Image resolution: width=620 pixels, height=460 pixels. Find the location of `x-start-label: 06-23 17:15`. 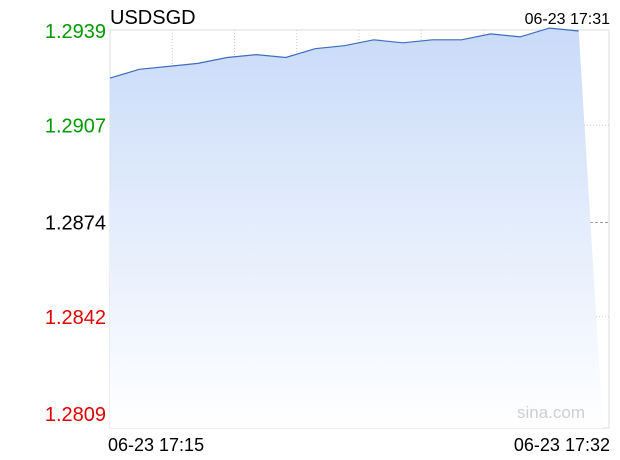

x-start-label: 06-23 17:15 is located at coordinates (156, 445).